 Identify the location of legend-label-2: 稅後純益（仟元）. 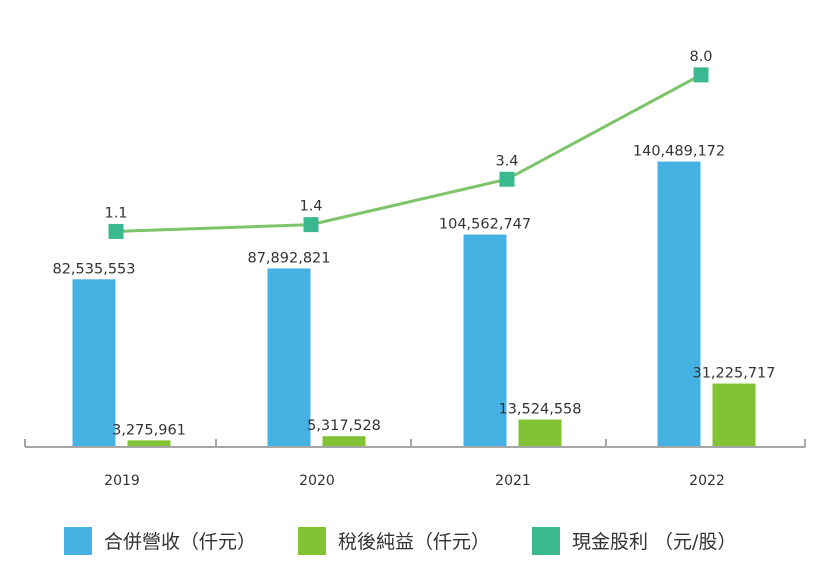
(414, 542).